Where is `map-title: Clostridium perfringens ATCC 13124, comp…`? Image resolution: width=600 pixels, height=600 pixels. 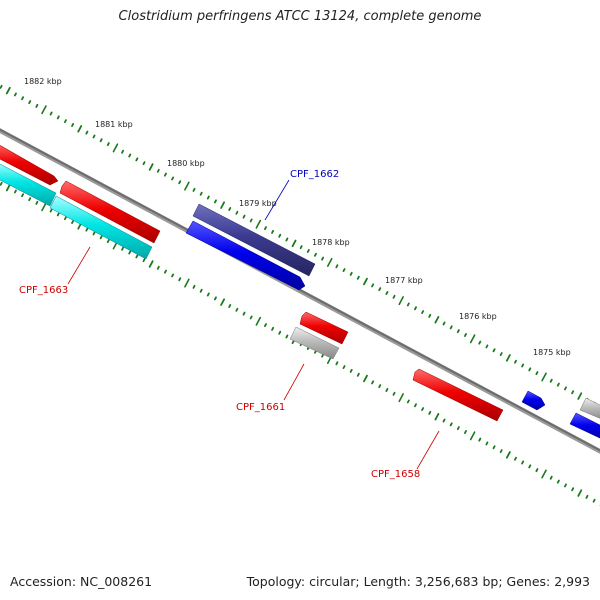
map-title: Clostridium perfringens ATCC 13124, comp… is located at coordinates (300, 16).